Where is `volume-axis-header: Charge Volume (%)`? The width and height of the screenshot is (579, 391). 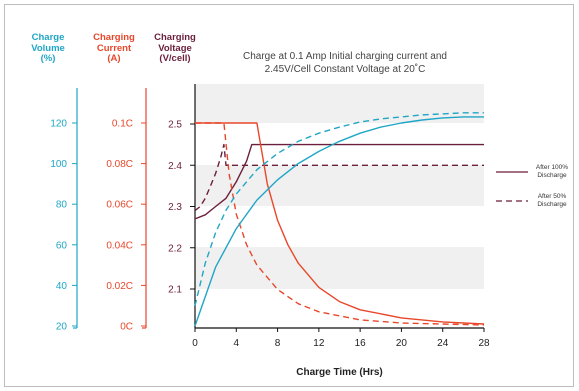
volume-axis-header: Charge Volume (%) is located at coordinates (48, 48).